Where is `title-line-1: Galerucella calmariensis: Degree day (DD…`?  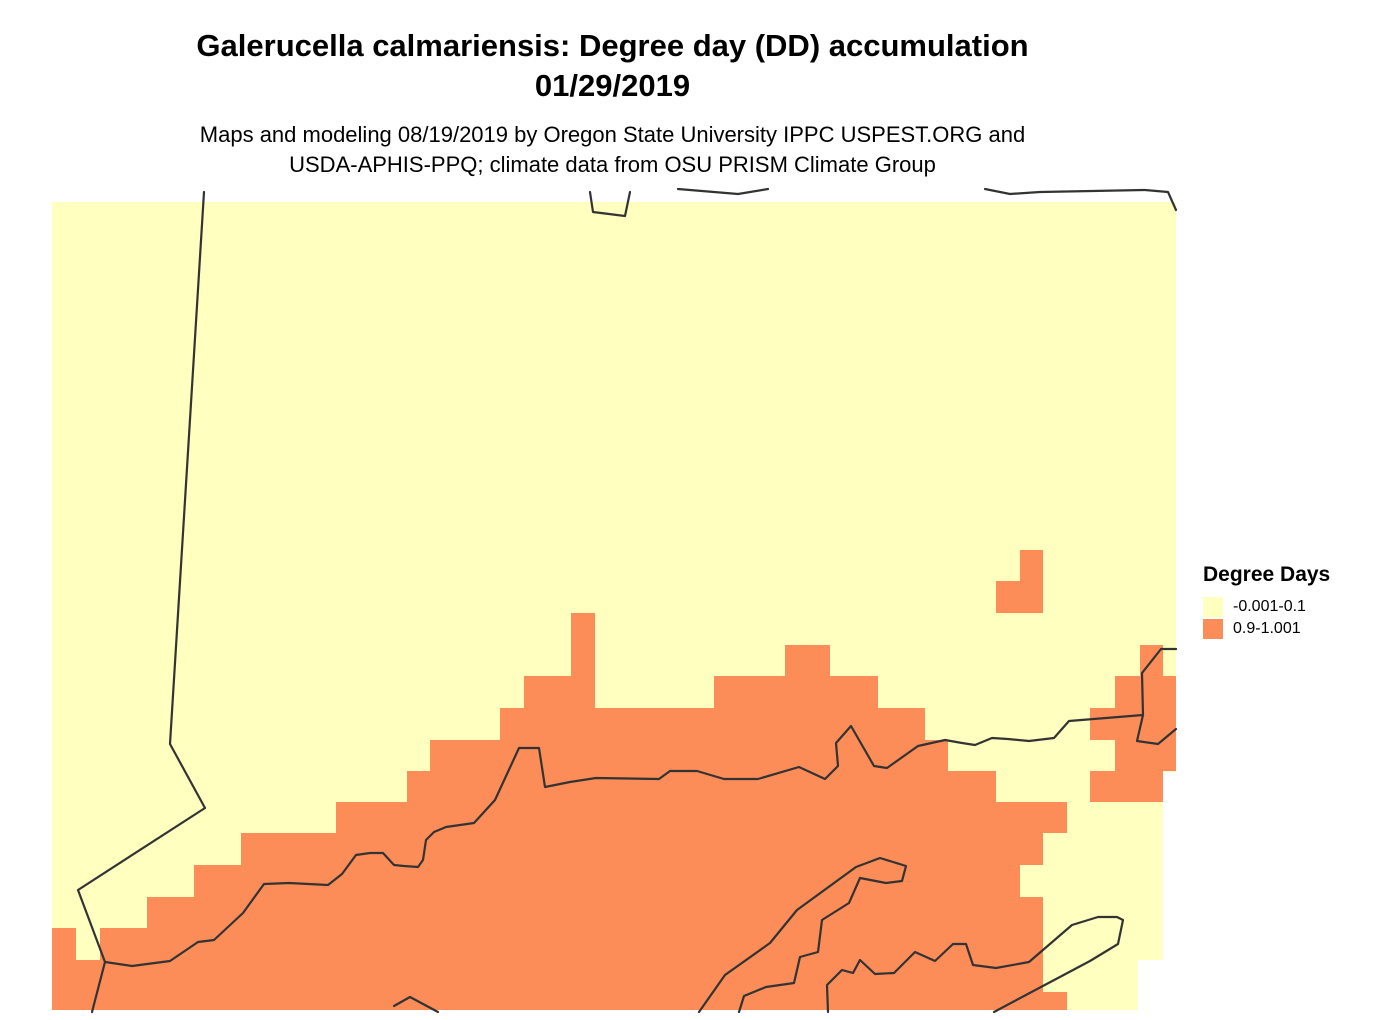 title-line-1: Galerucella calmariensis: Degree day (DD… is located at coordinates (612, 45).